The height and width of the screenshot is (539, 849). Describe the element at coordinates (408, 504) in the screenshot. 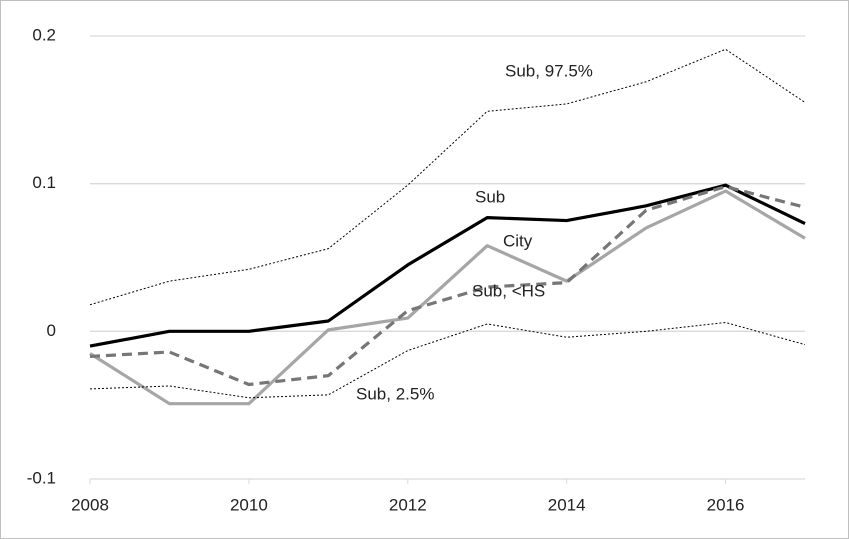

I see `x-tick-label: 2012` at that location.